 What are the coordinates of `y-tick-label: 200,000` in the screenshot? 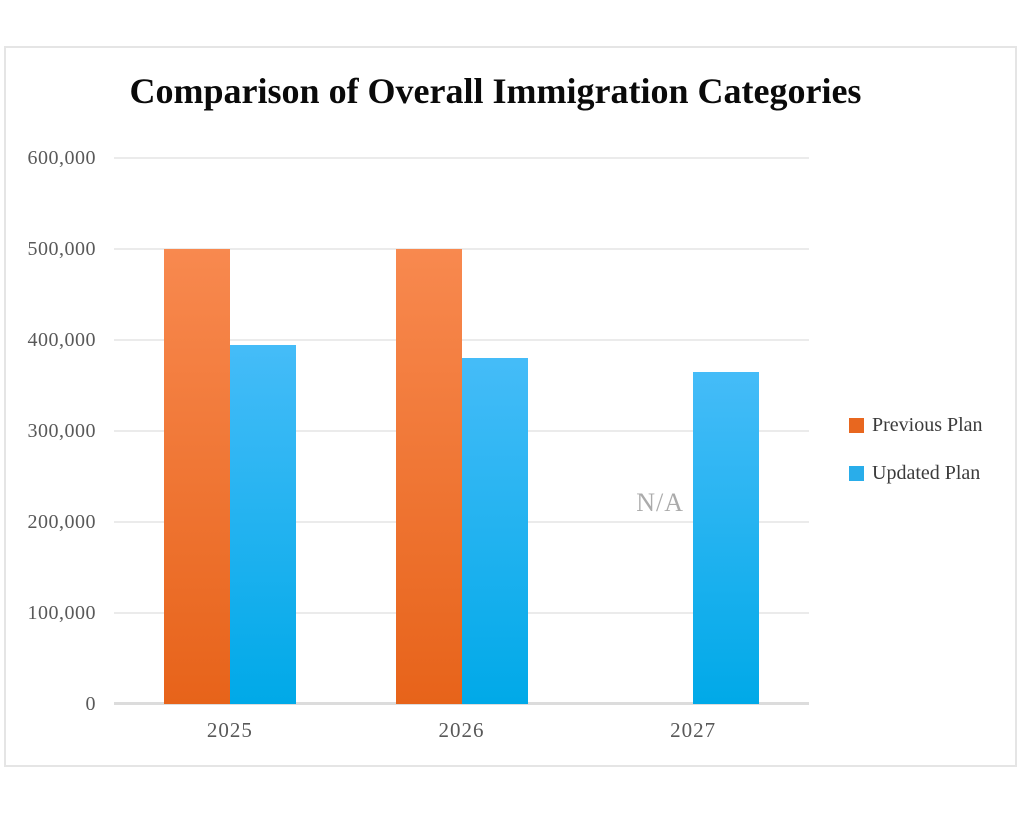 It's located at (61, 522).